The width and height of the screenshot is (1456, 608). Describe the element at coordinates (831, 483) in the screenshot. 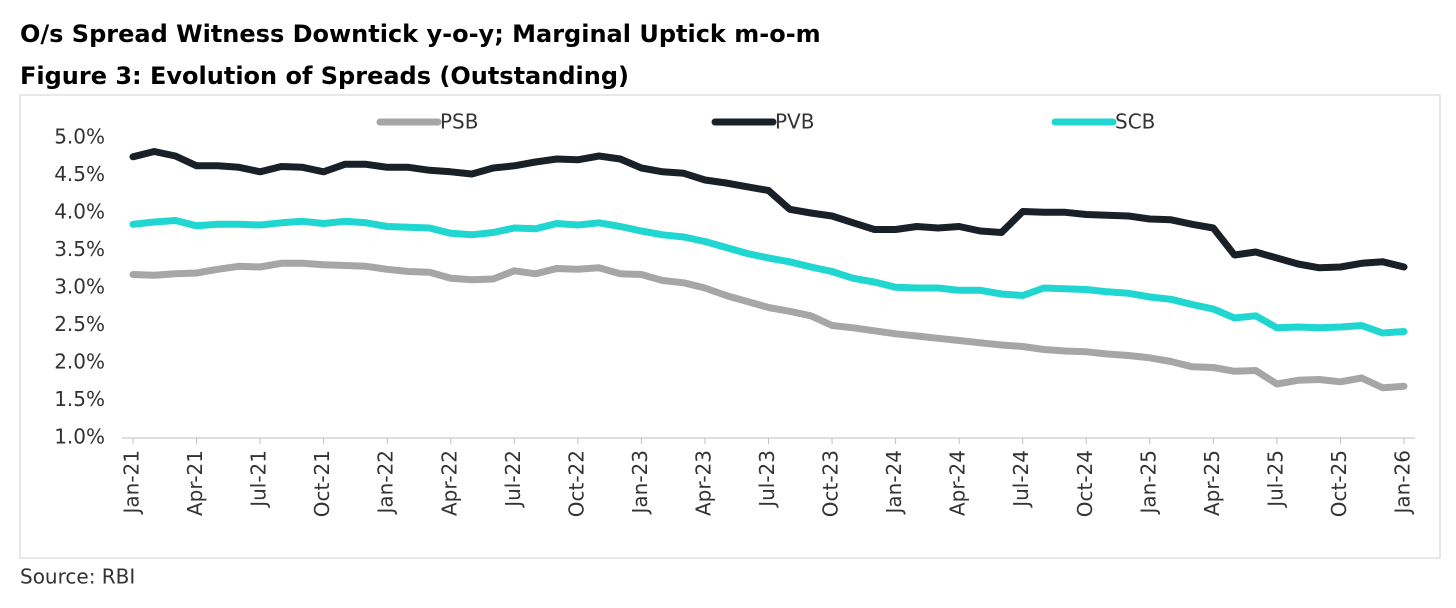

I see `x-tick-label: Oct-23` at that location.